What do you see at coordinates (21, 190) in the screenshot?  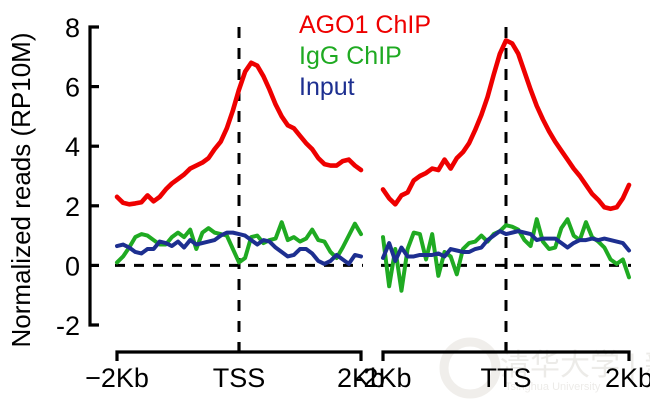 I see `y-axis-title: Normalized reads (RP10M)` at bounding box center [21, 190].